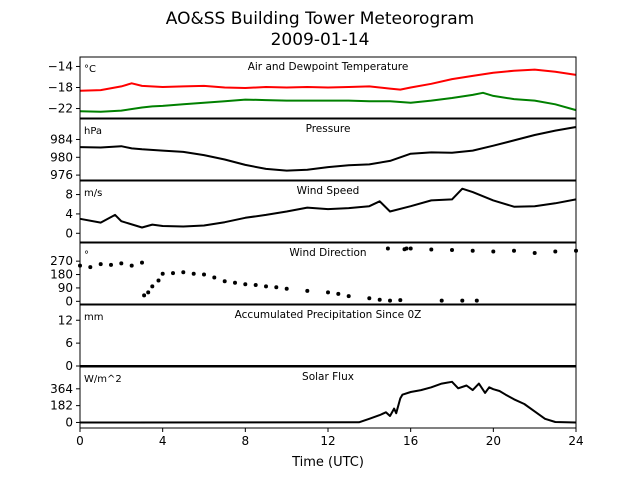  What do you see at coordinates (320, 40) in the screenshot?
I see `chart-subtitle: 2009-01-14` at bounding box center [320, 40].